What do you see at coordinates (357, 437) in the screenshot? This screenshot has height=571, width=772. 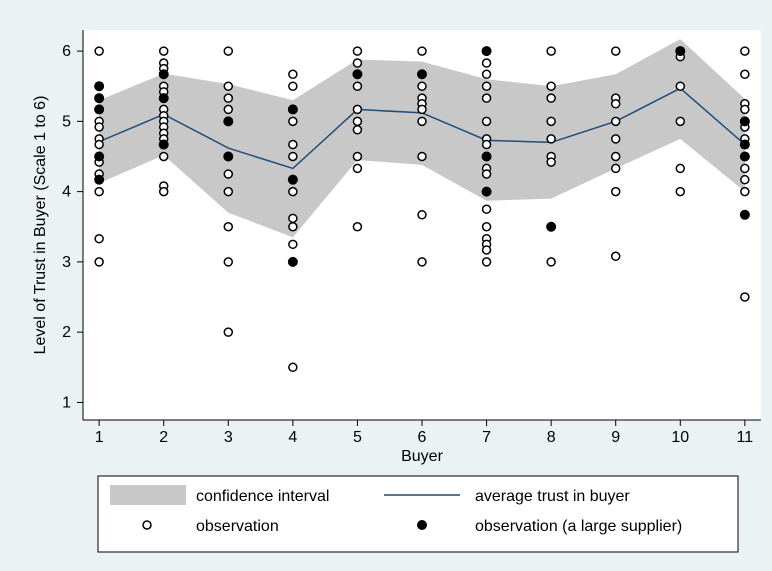 I see `x-tick-label: 5` at bounding box center [357, 437].